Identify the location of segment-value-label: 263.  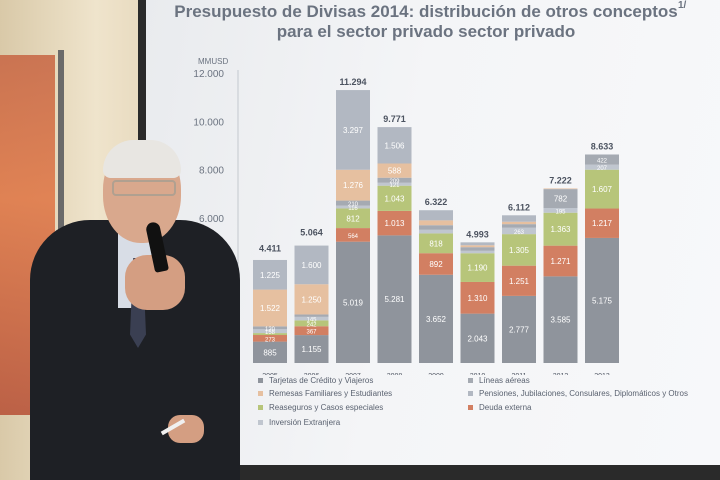
(519, 233).